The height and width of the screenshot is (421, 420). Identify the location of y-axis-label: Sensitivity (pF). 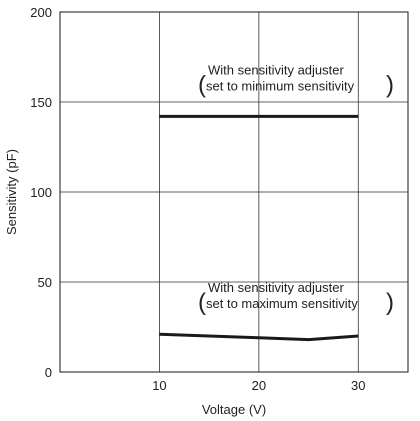
(11, 192).